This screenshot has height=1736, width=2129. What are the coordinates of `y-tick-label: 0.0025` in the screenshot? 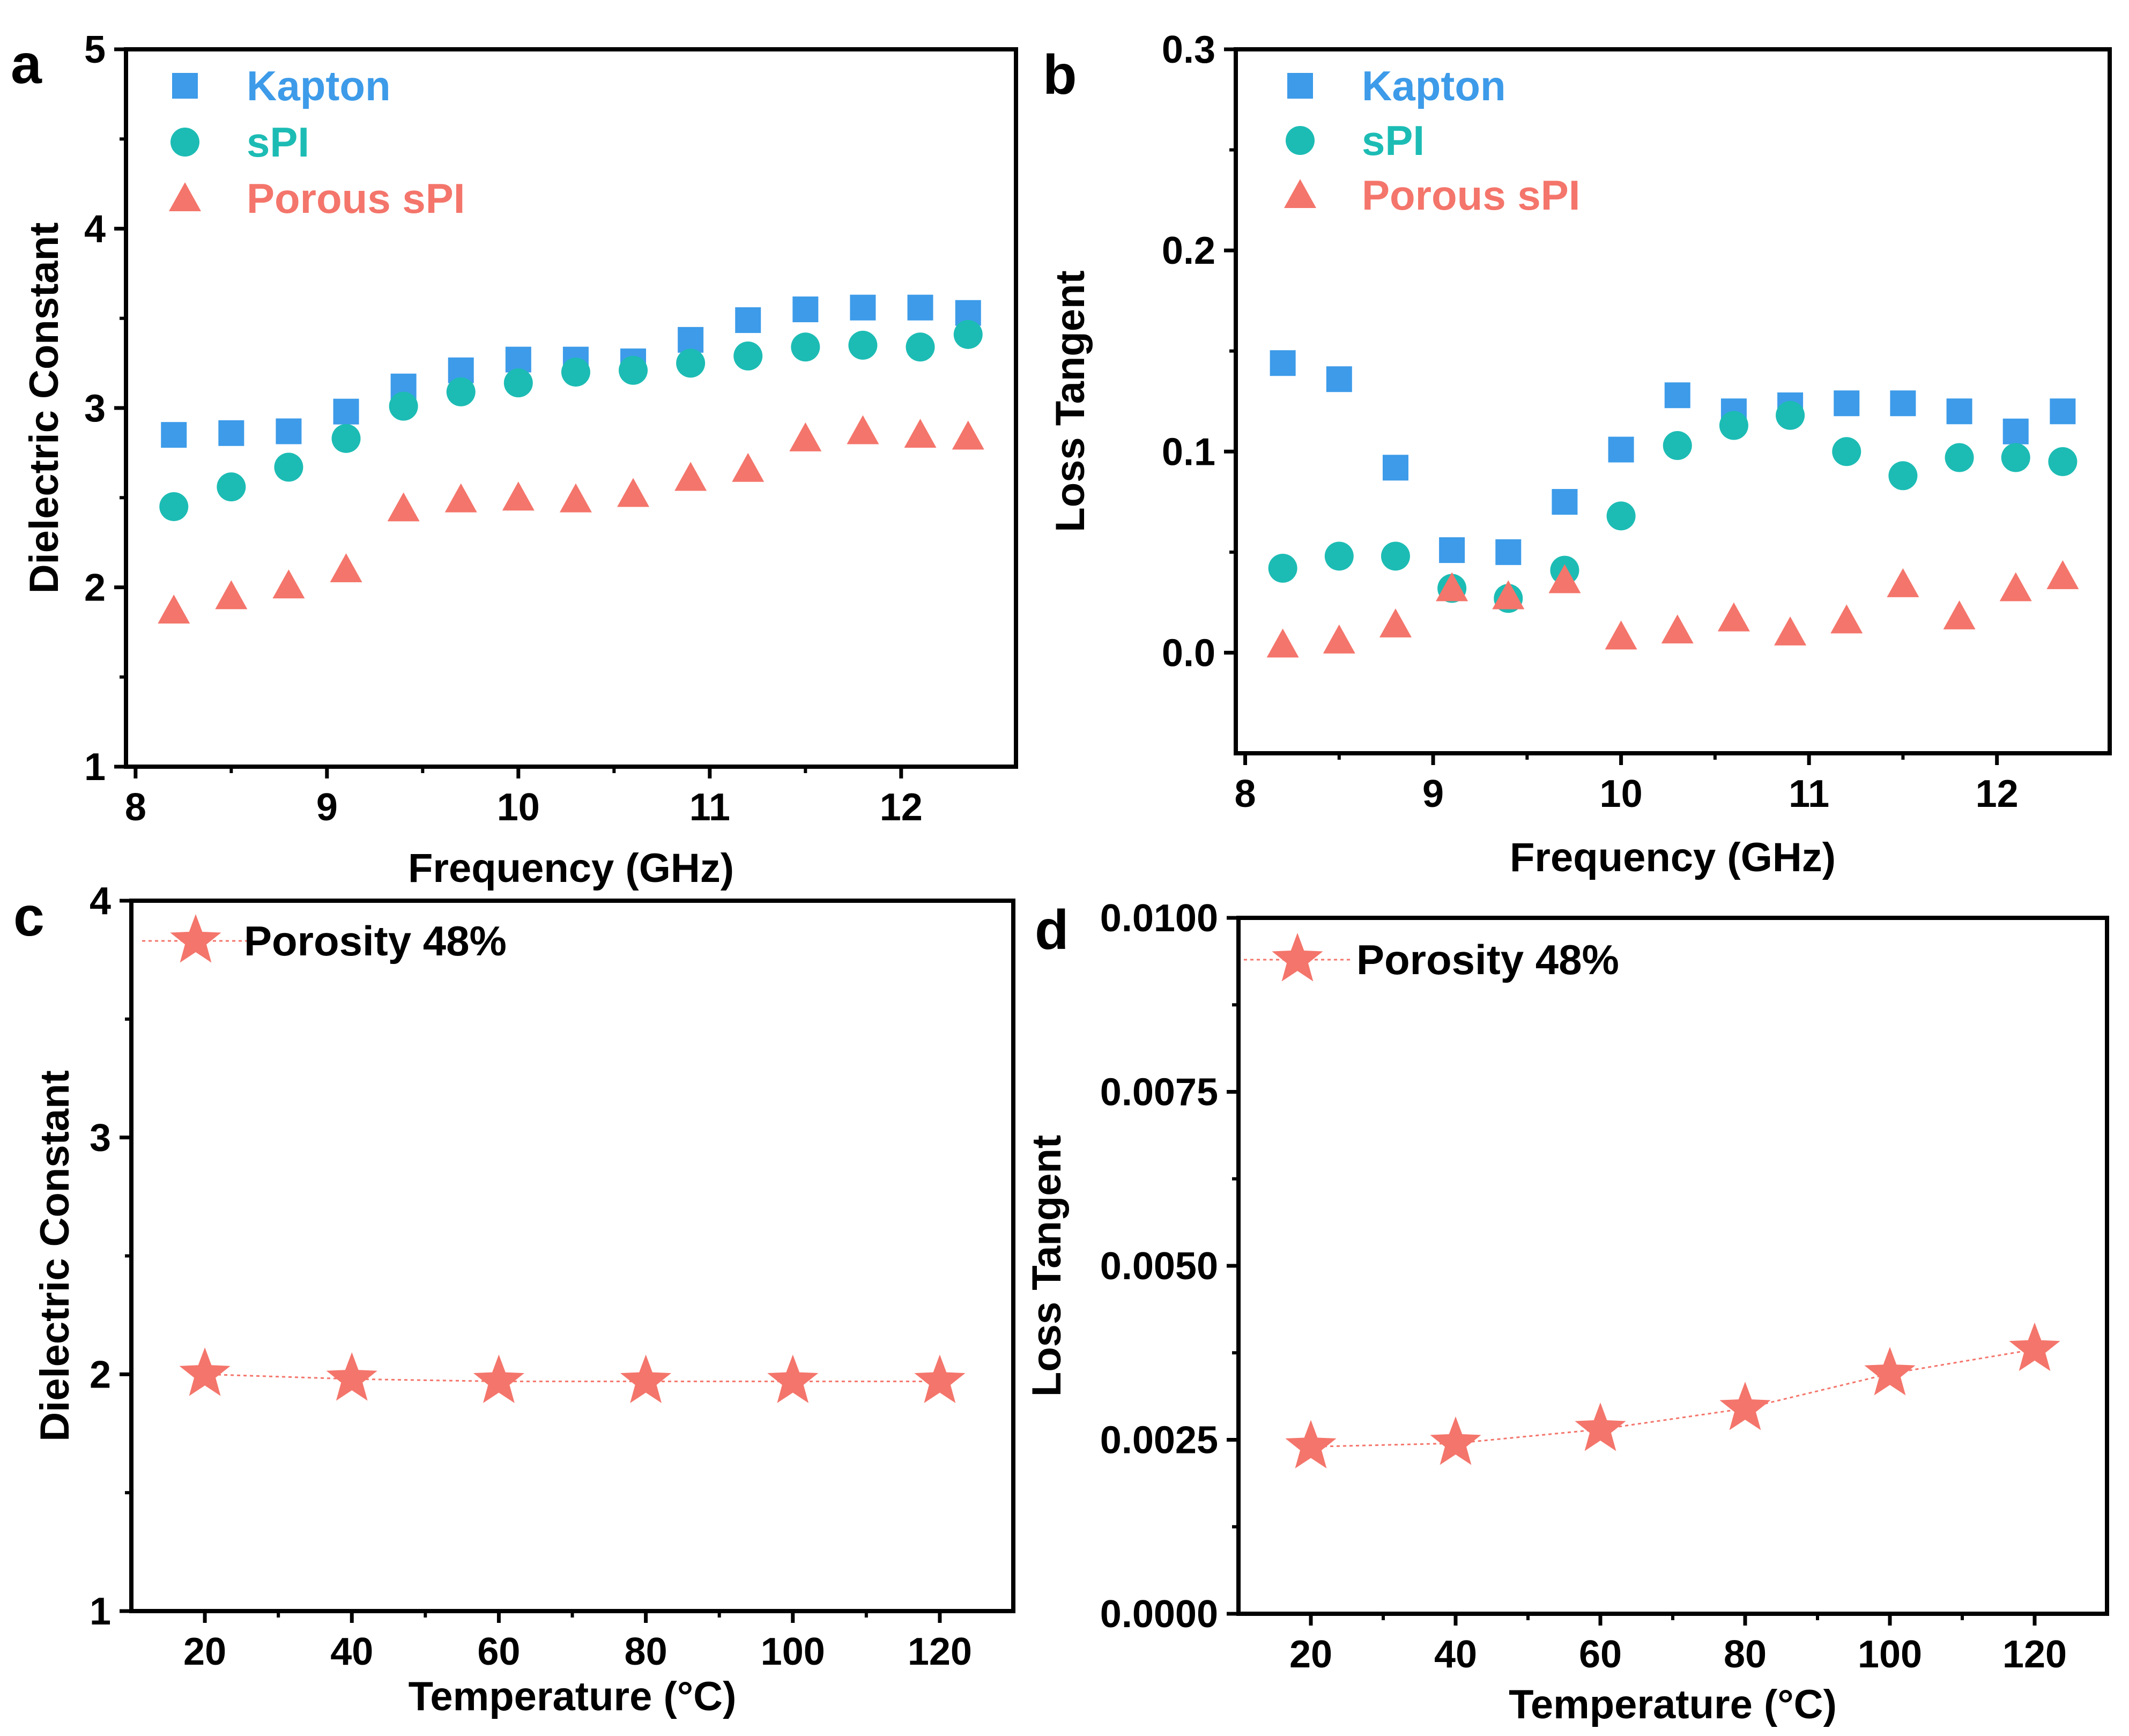 It's located at (1159, 1441).